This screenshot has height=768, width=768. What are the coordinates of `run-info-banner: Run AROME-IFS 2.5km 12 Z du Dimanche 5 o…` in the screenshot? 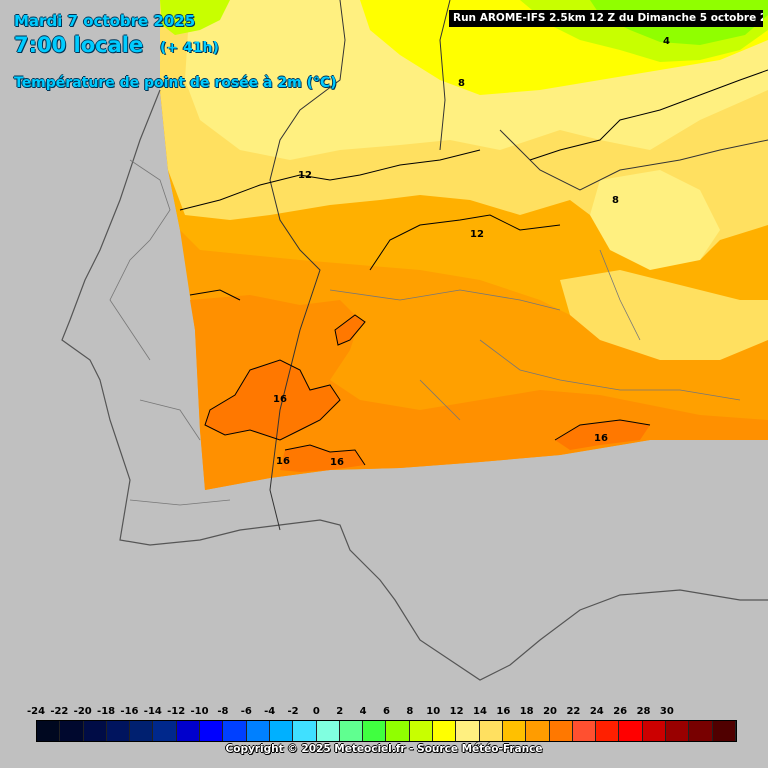 It's located at (606, 18).